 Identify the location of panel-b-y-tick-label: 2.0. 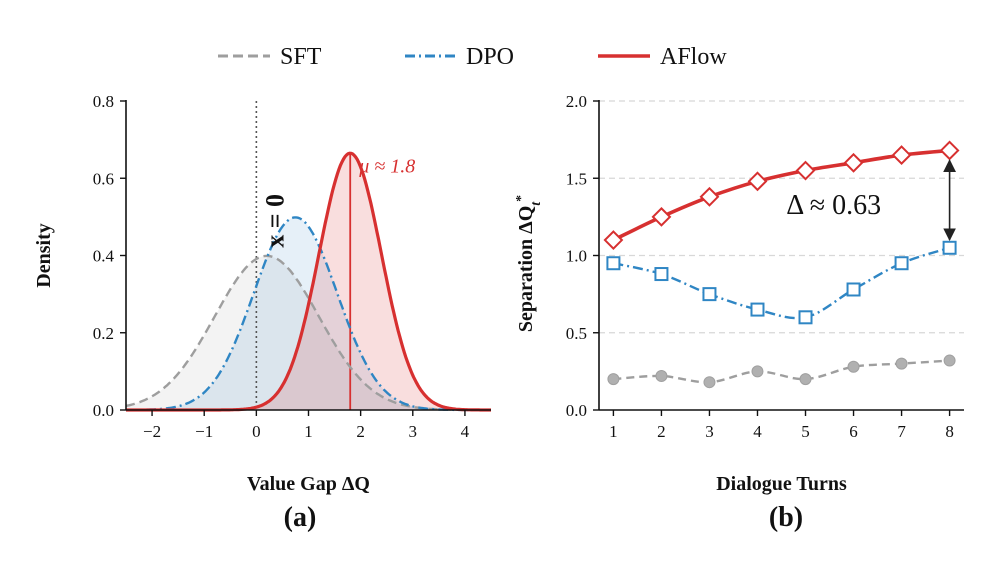
(576, 101).